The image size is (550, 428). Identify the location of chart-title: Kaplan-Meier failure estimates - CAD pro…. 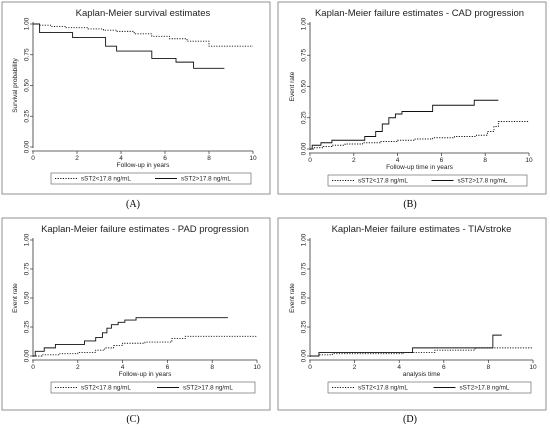
(419, 13).